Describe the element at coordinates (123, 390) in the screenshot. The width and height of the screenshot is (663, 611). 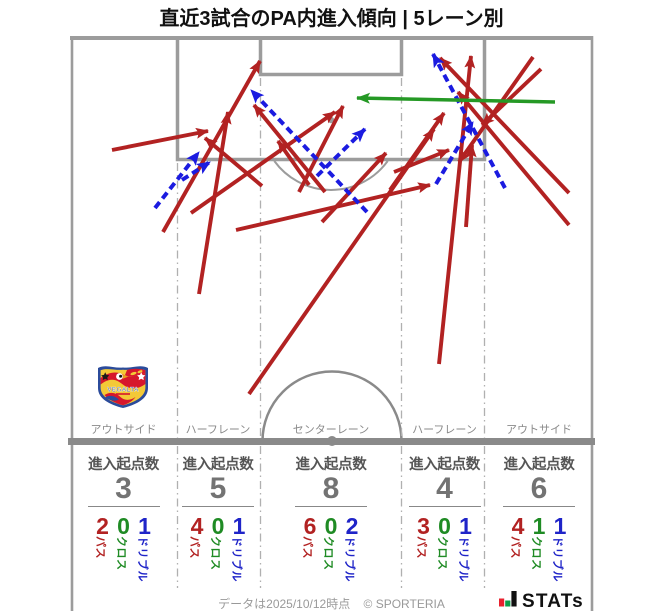
I see `svg-text: VEGALTA` at that location.